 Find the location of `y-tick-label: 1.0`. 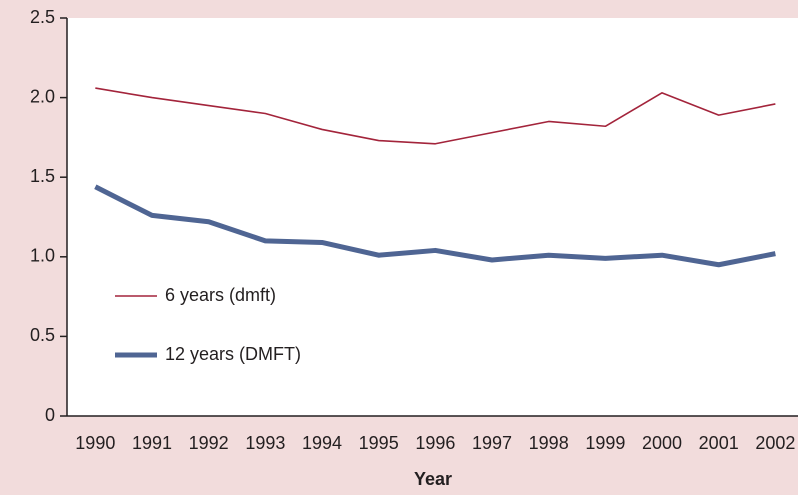

y-tick-label: 1.0 is located at coordinates (42, 256).